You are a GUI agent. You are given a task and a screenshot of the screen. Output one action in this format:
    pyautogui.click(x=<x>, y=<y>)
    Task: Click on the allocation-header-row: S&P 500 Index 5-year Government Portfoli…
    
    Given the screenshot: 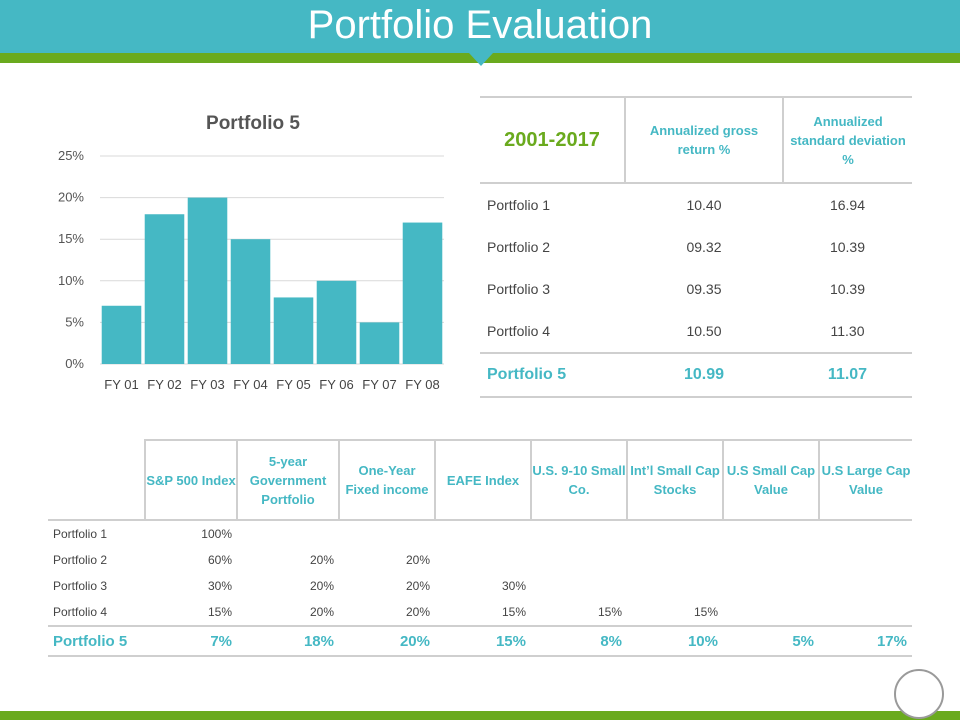 What is the action you would take?
    pyautogui.click(x=480, y=480)
    